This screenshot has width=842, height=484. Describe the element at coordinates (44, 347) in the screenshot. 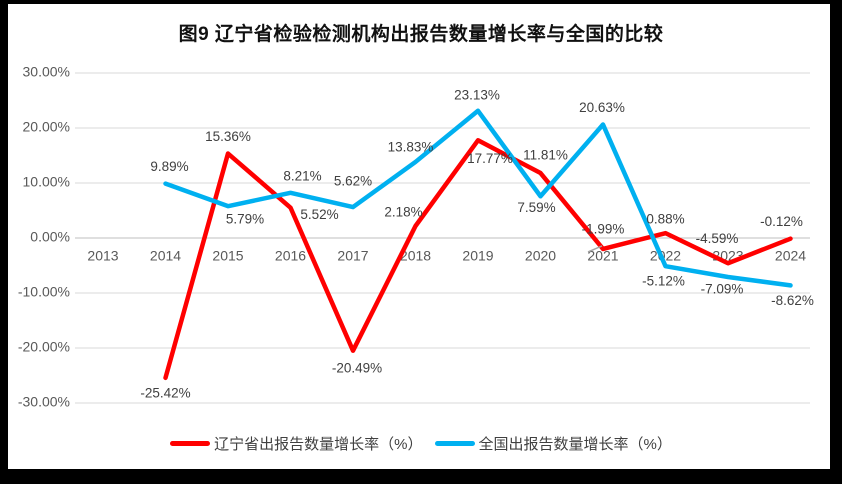

I see `y-axis-tick-label: -20.00%` at that location.